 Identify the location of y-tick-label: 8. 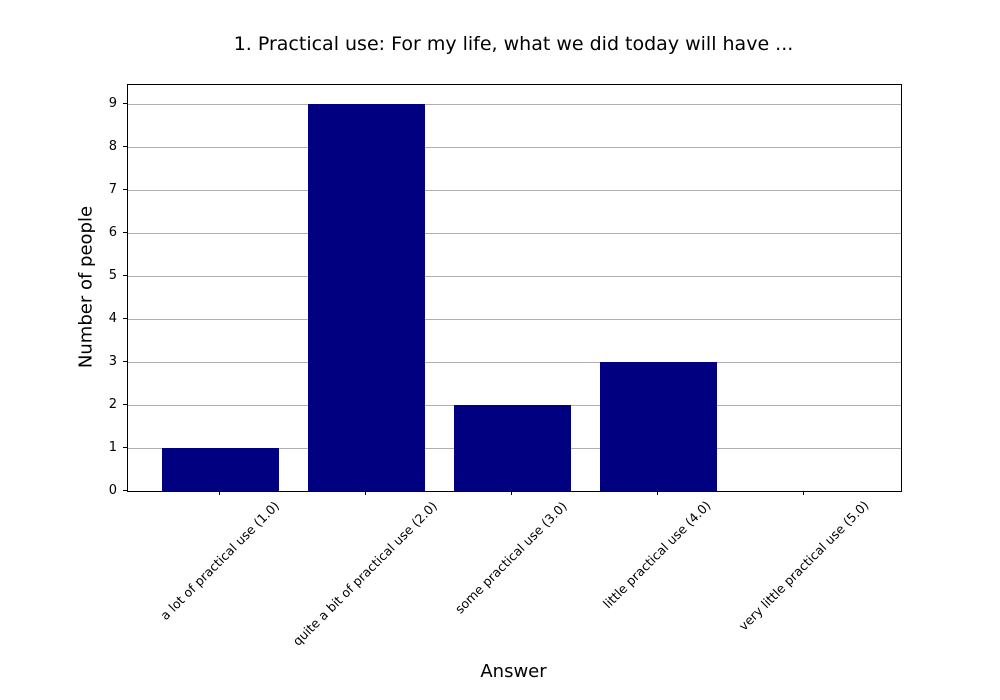
(112, 146).